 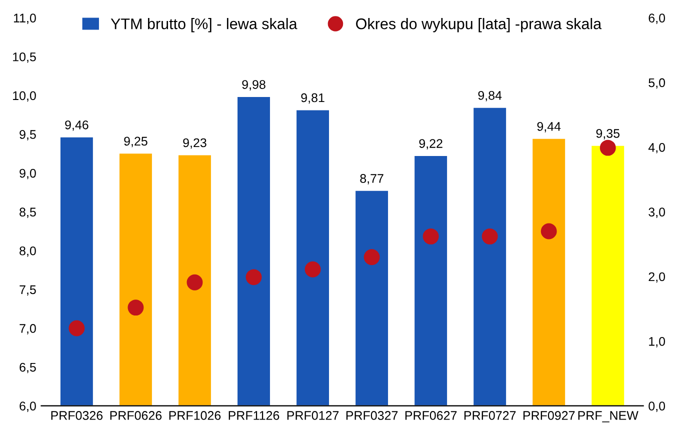 I want to click on y-tick-label: 6,0, so click(x=28, y=407).